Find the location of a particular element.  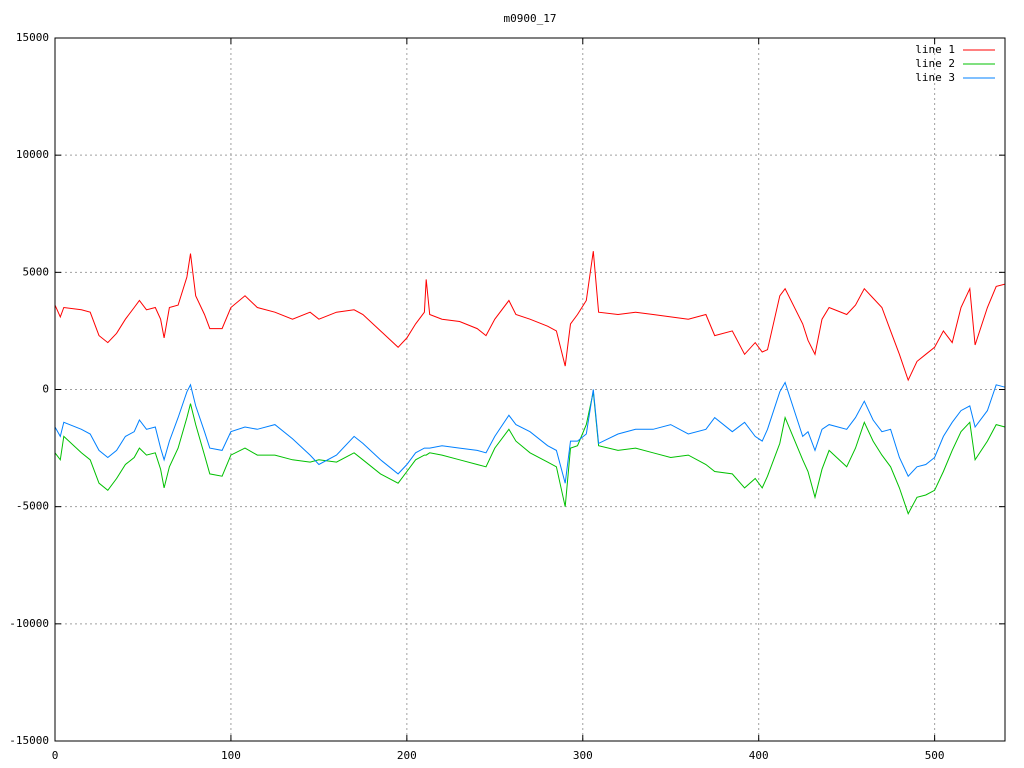

y-tick-label: 10000 is located at coordinates (32, 154).